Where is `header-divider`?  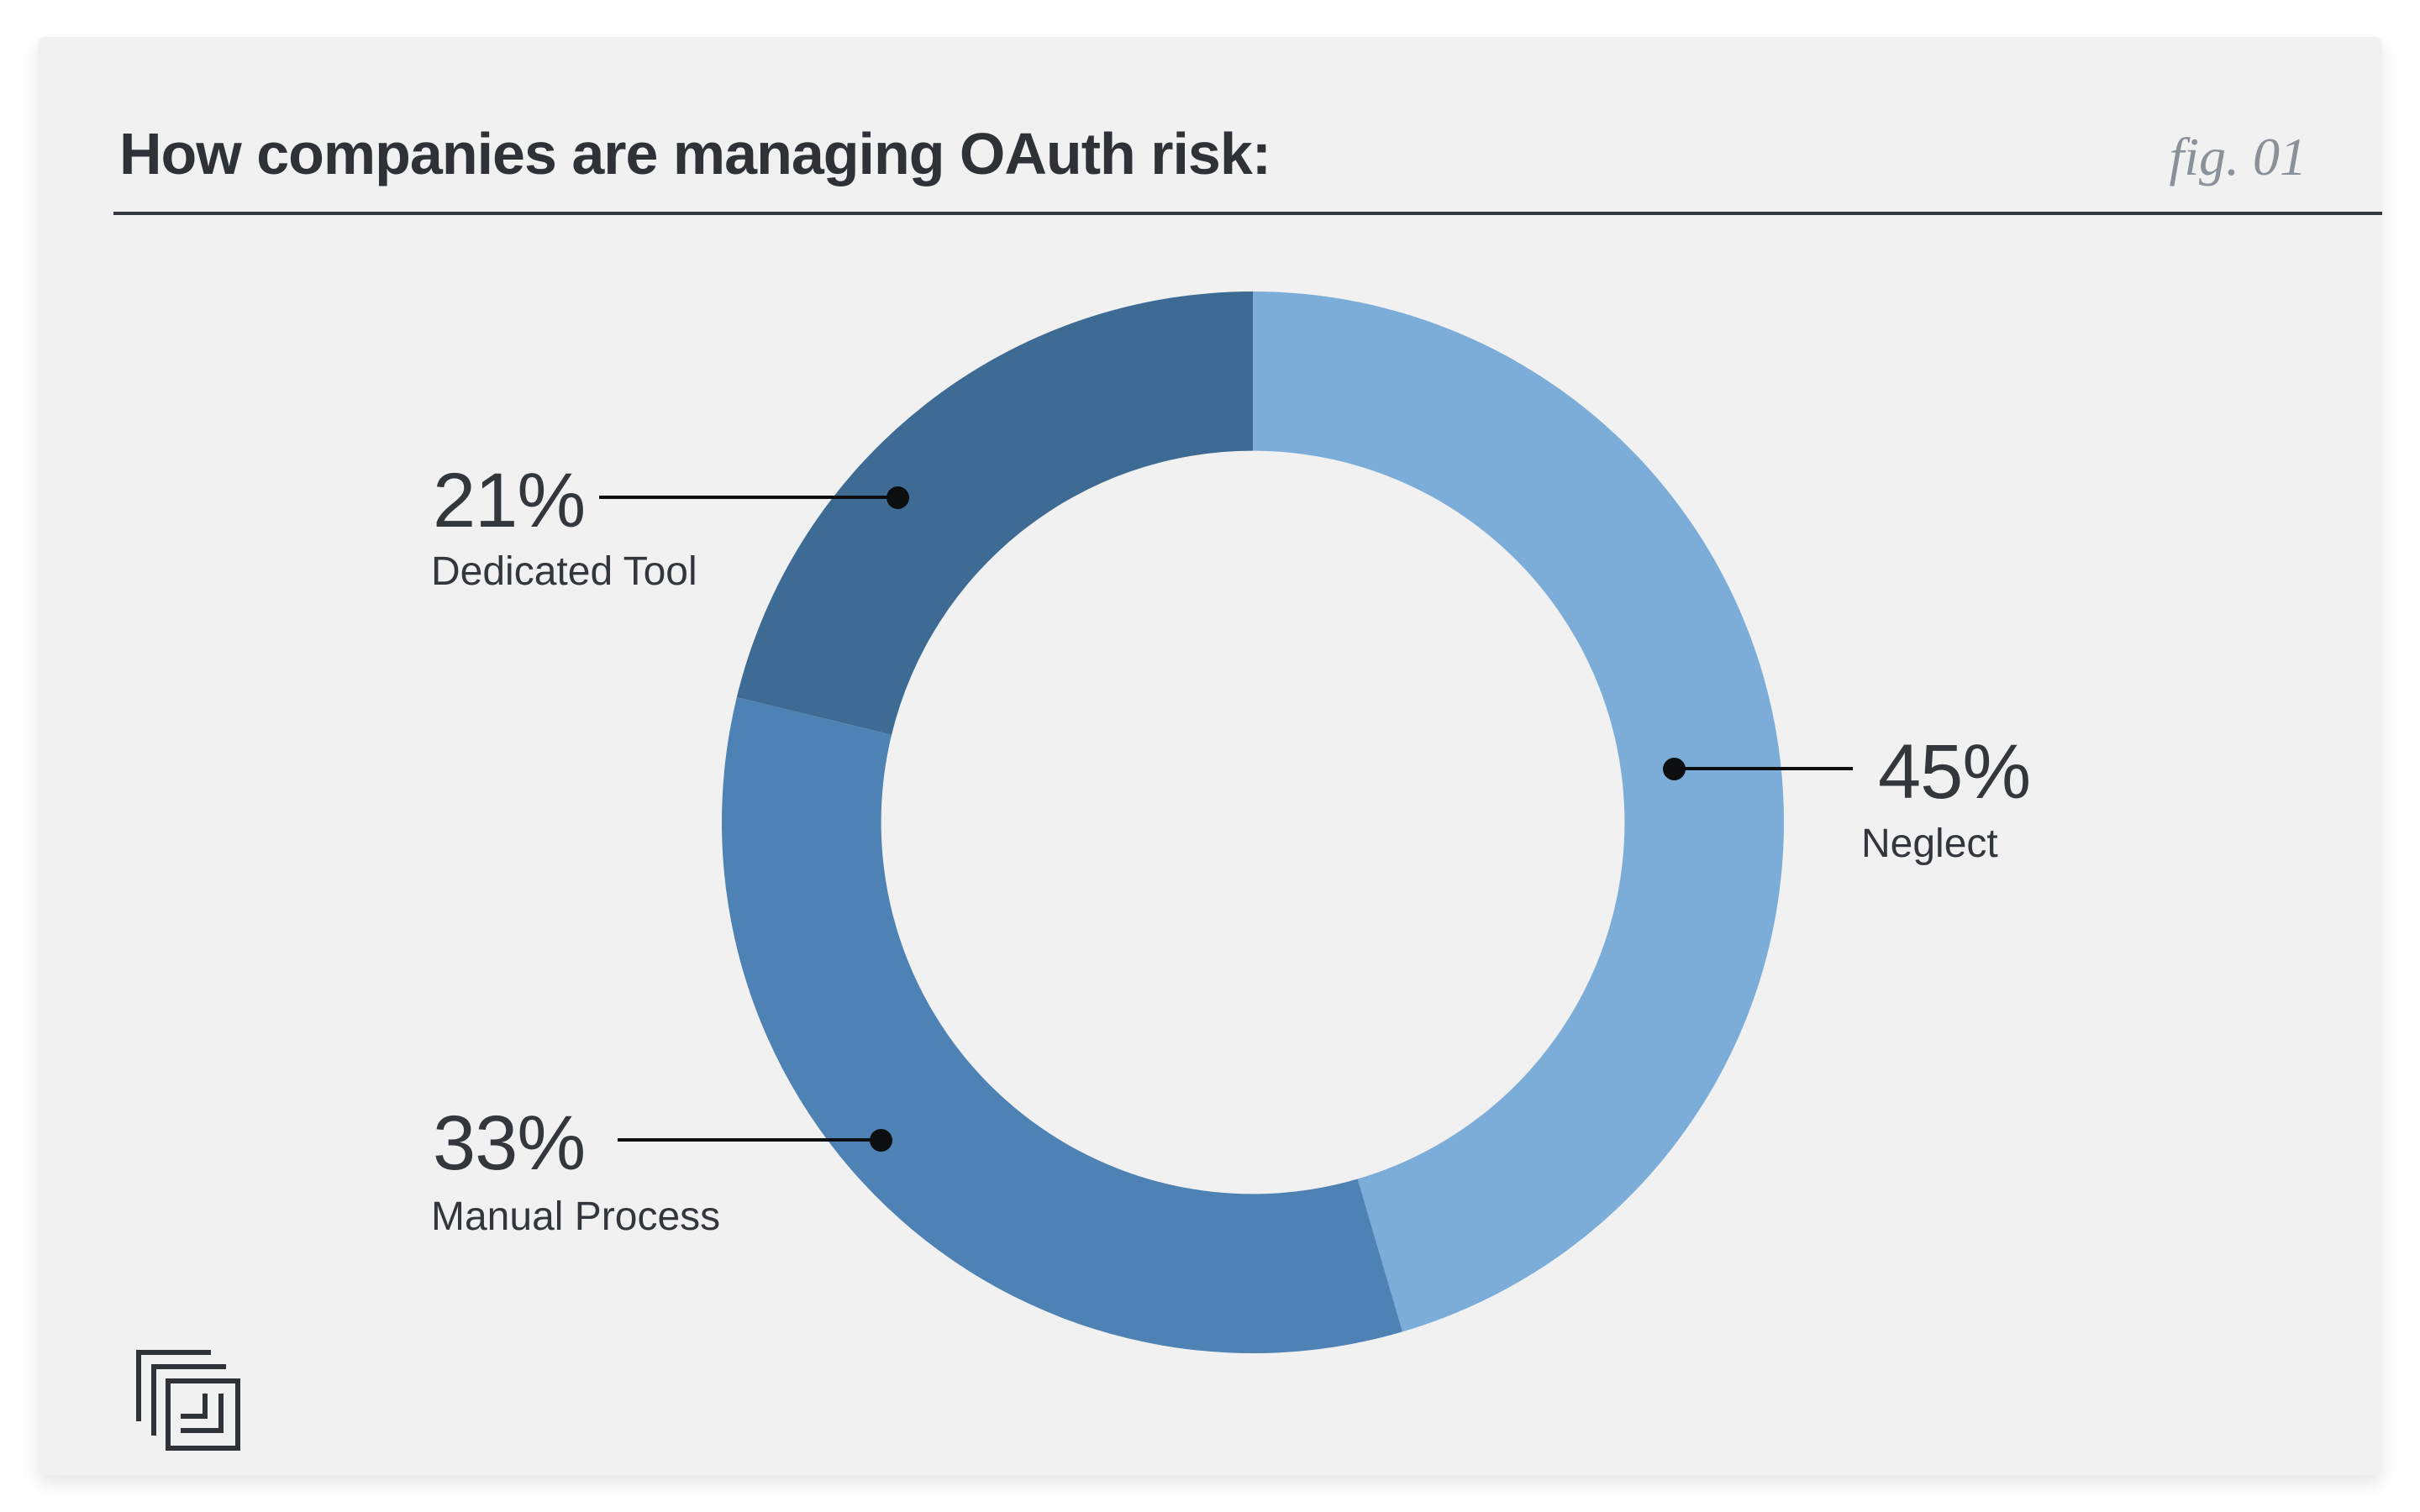
header-divider is located at coordinates (1247, 213).